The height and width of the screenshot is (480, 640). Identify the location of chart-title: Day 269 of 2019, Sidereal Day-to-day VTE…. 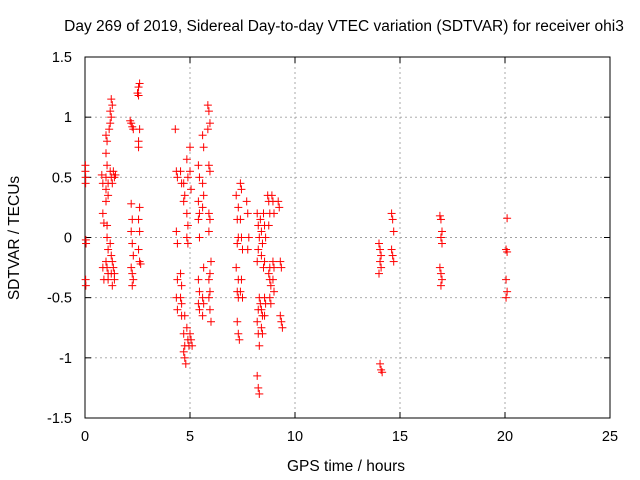
(344, 26).